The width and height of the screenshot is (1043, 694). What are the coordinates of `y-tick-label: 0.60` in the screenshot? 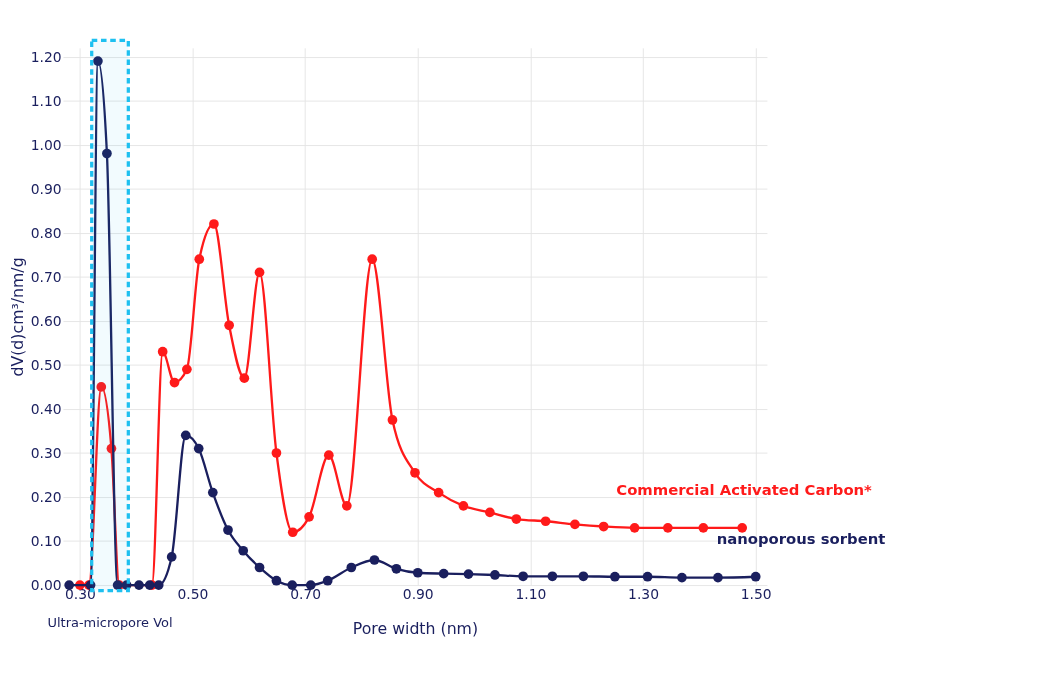 It's located at (46, 320).